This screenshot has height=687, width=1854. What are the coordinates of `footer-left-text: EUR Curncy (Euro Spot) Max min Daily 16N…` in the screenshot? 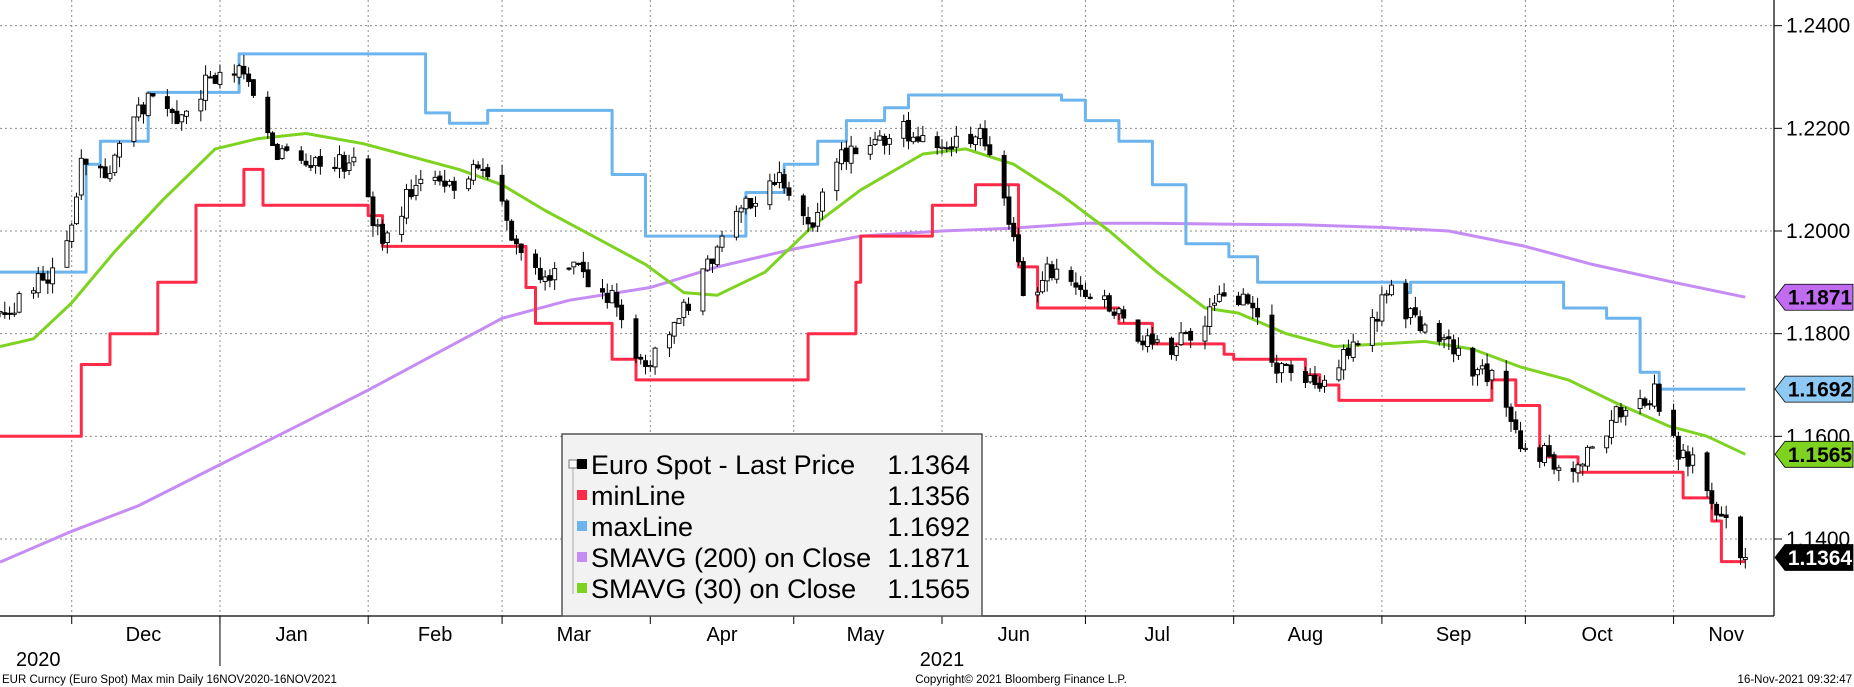 It's located at (169, 680).